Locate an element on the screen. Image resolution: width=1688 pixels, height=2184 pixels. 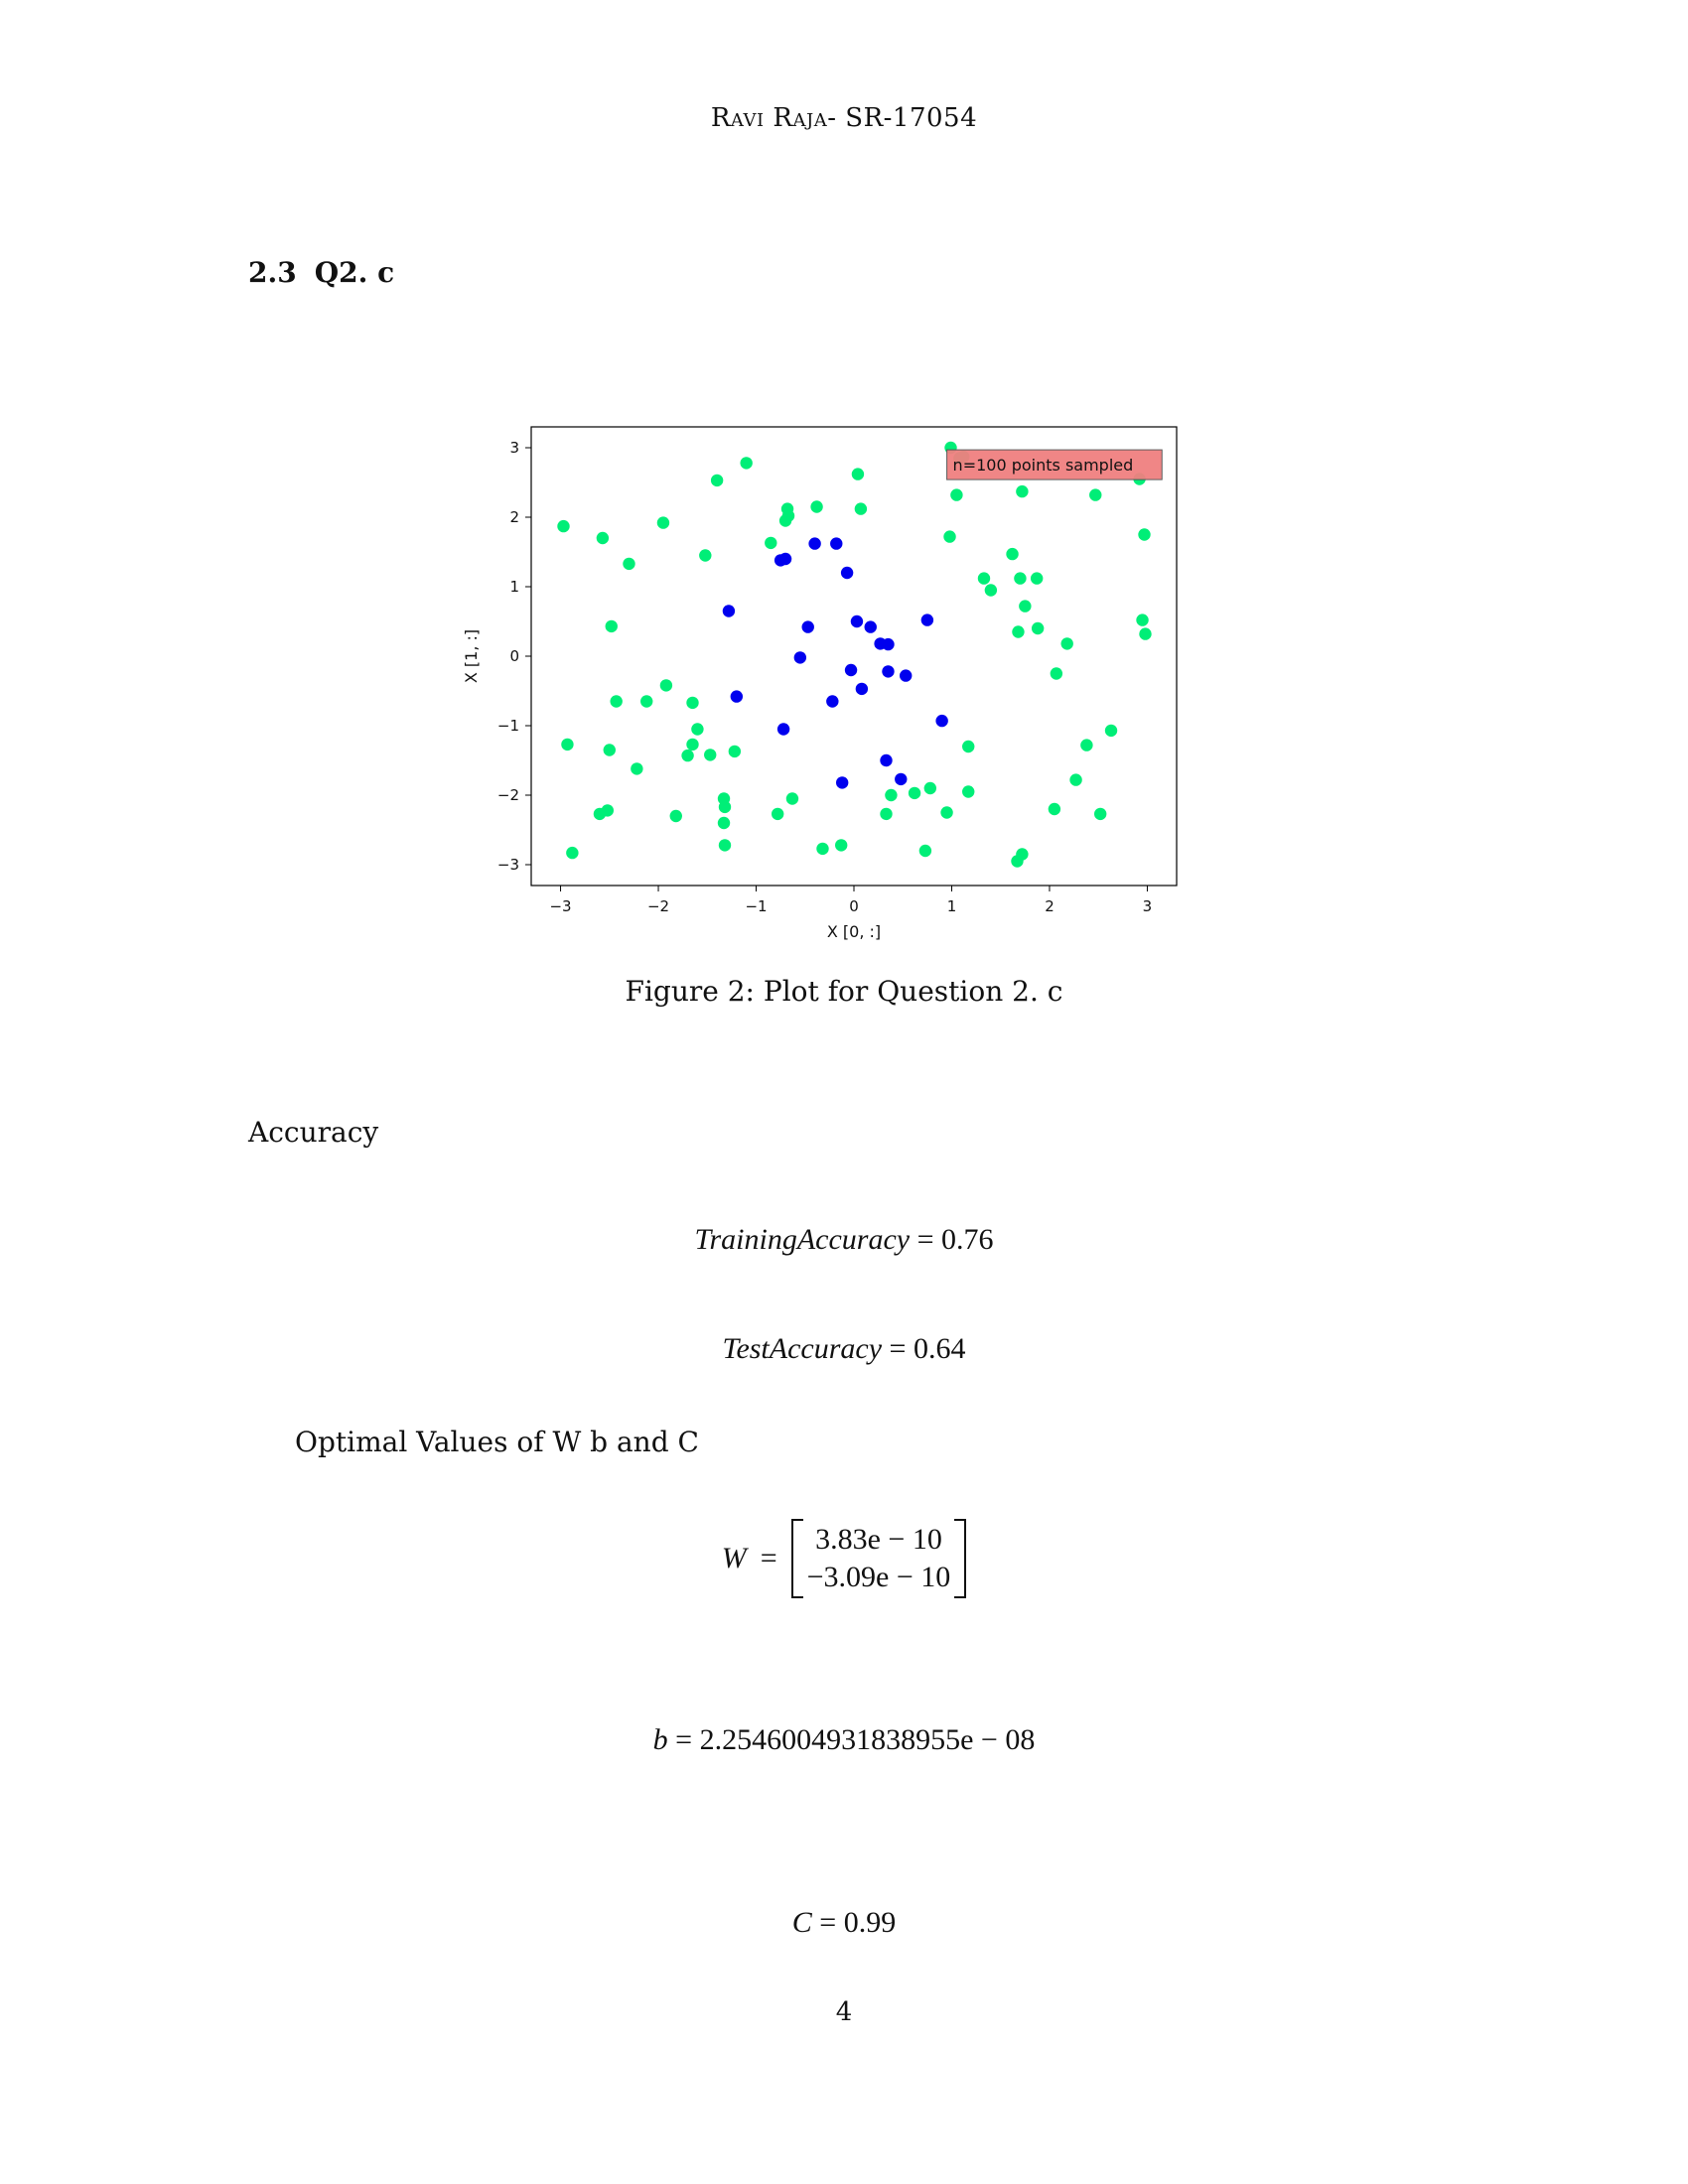
test-accuracy-equation: TestAccuracy = 0.64 is located at coordinates (844, 1349).